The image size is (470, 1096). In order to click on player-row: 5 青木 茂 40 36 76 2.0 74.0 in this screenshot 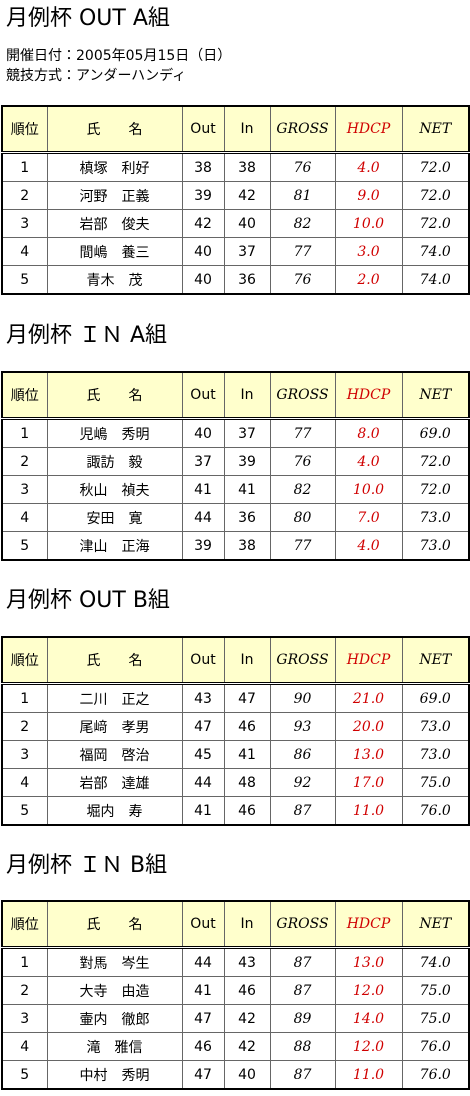, I will do `click(235, 280)`.